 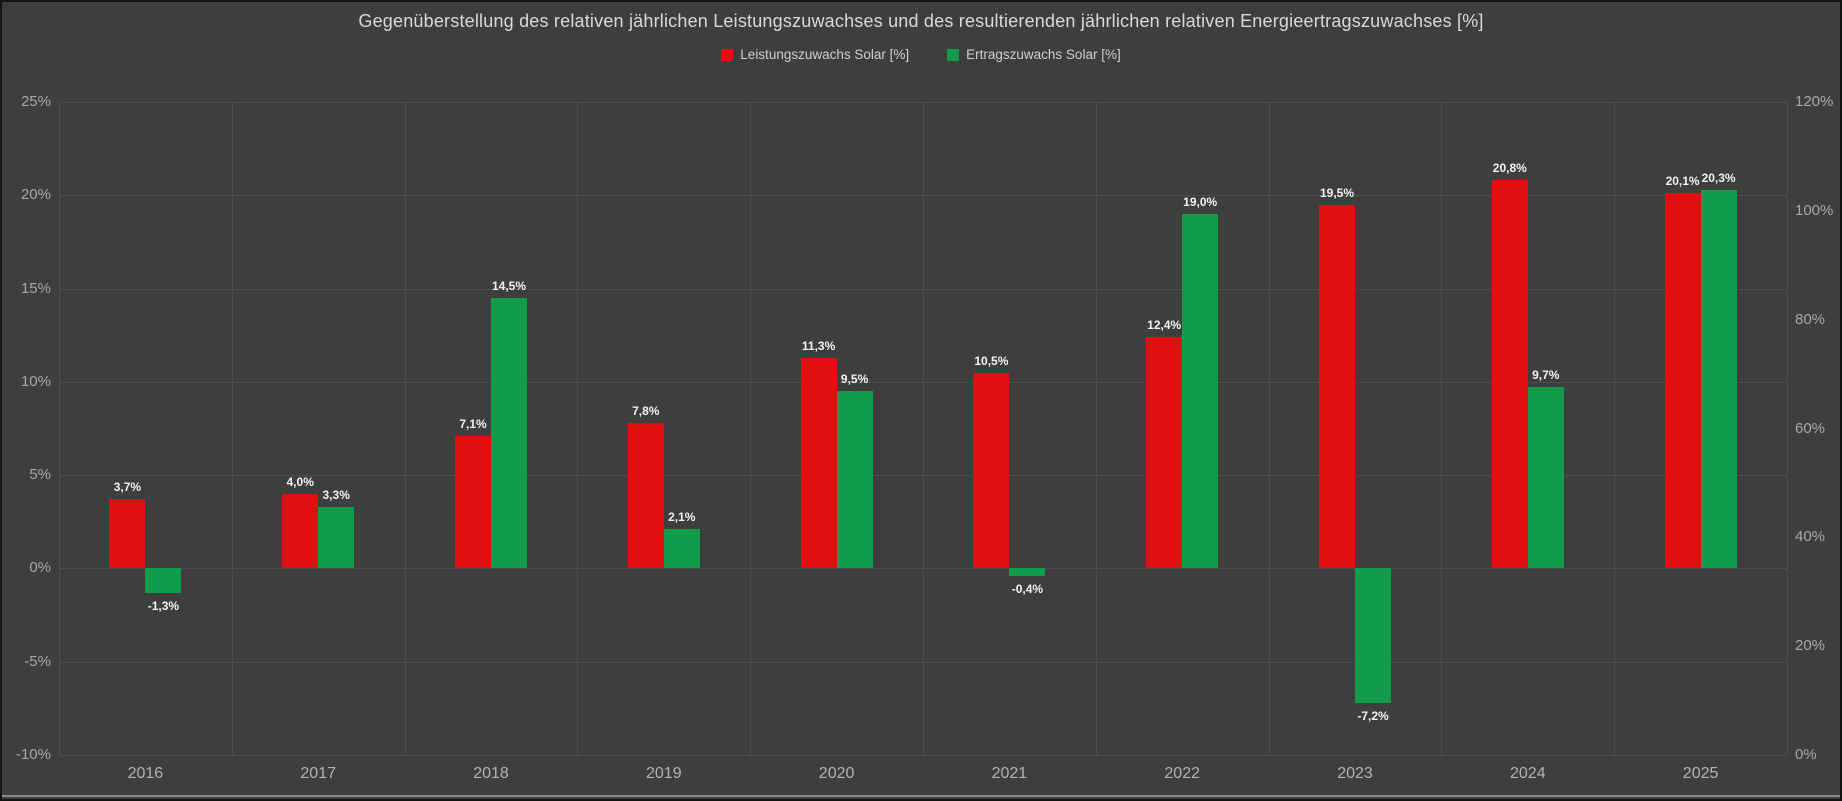 I want to click on bar-leistungszuwachs-2017, so click(x=300, y=531).